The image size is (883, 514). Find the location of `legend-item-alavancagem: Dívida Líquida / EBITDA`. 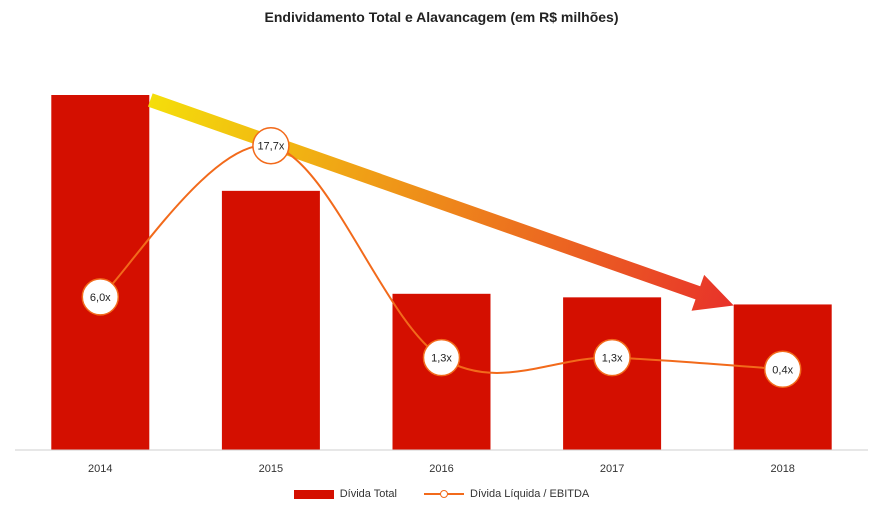

legend-item-alavancagem: Dívida Líquida / EBITDA is located at coordinates (506, 494).